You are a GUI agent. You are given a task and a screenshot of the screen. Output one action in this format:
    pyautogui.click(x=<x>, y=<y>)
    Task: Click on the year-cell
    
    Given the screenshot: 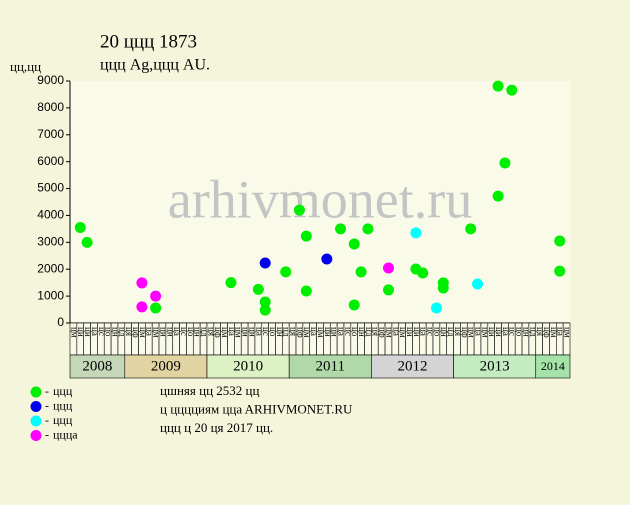 What is the action you would take?
    pyautogui.click(x=553, y=366)
    